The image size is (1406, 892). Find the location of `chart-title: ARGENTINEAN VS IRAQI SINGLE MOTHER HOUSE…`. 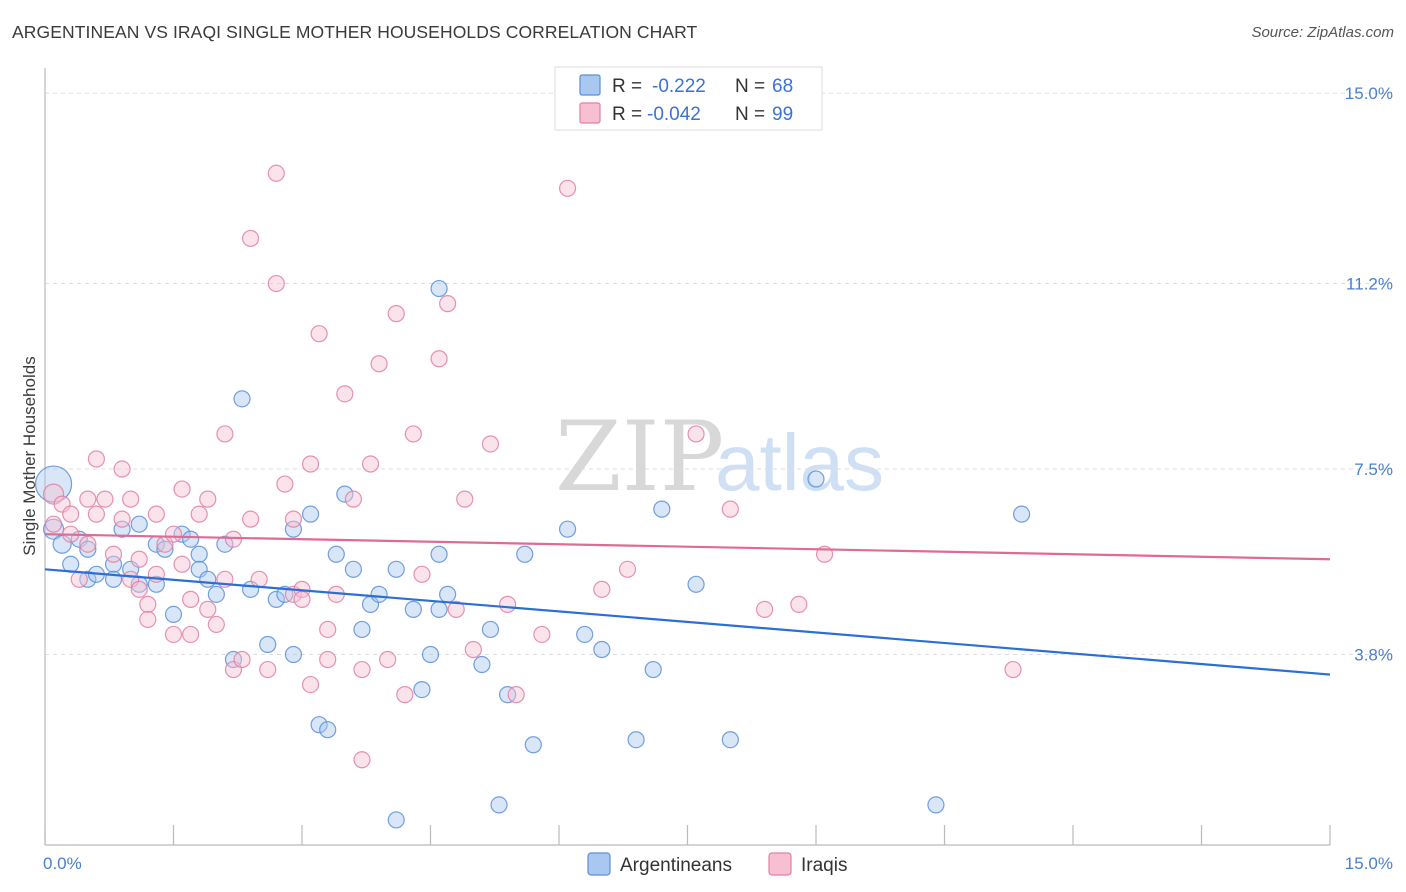

chart-title: ARGENTINEAN VS IRAQI SINGLE MOTHER HOUSE… is located at coordinates (355, 32).